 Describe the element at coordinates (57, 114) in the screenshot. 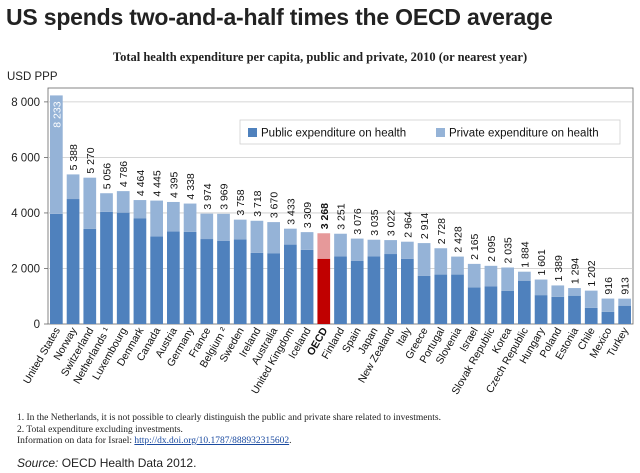

I see `data-label: 8 233` at that location.